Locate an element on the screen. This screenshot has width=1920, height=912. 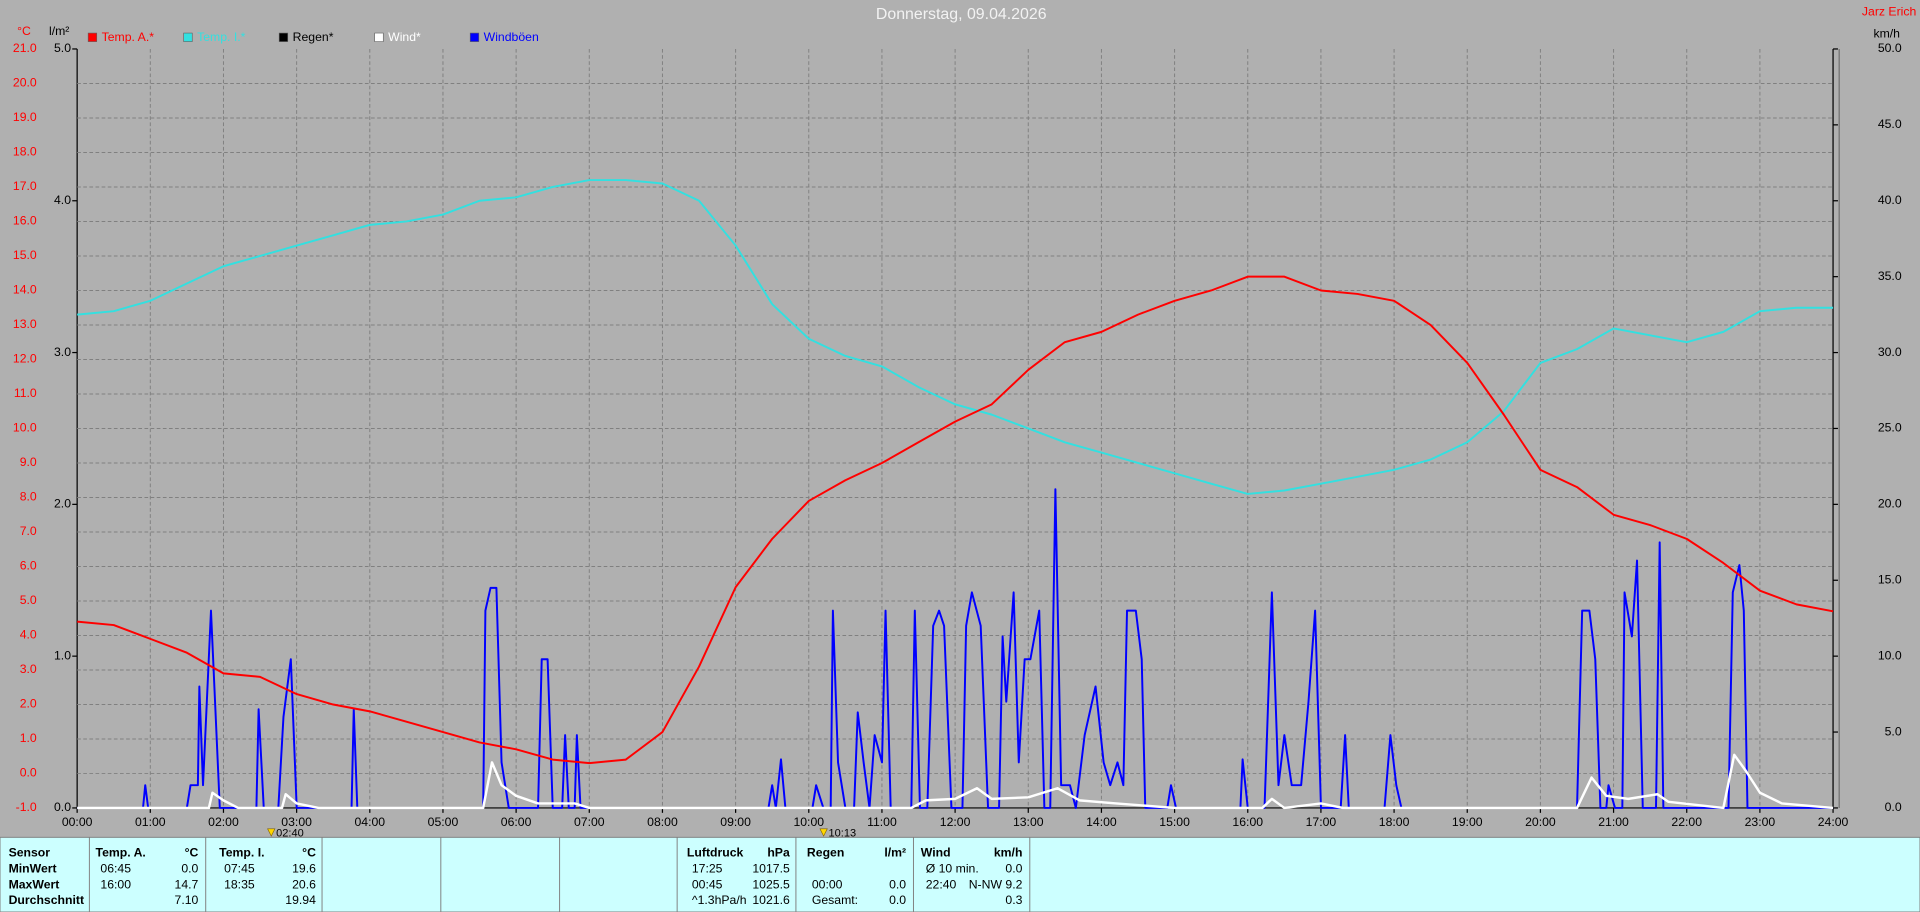
table-cell: 17:25 is located at coordinates (707, 868).